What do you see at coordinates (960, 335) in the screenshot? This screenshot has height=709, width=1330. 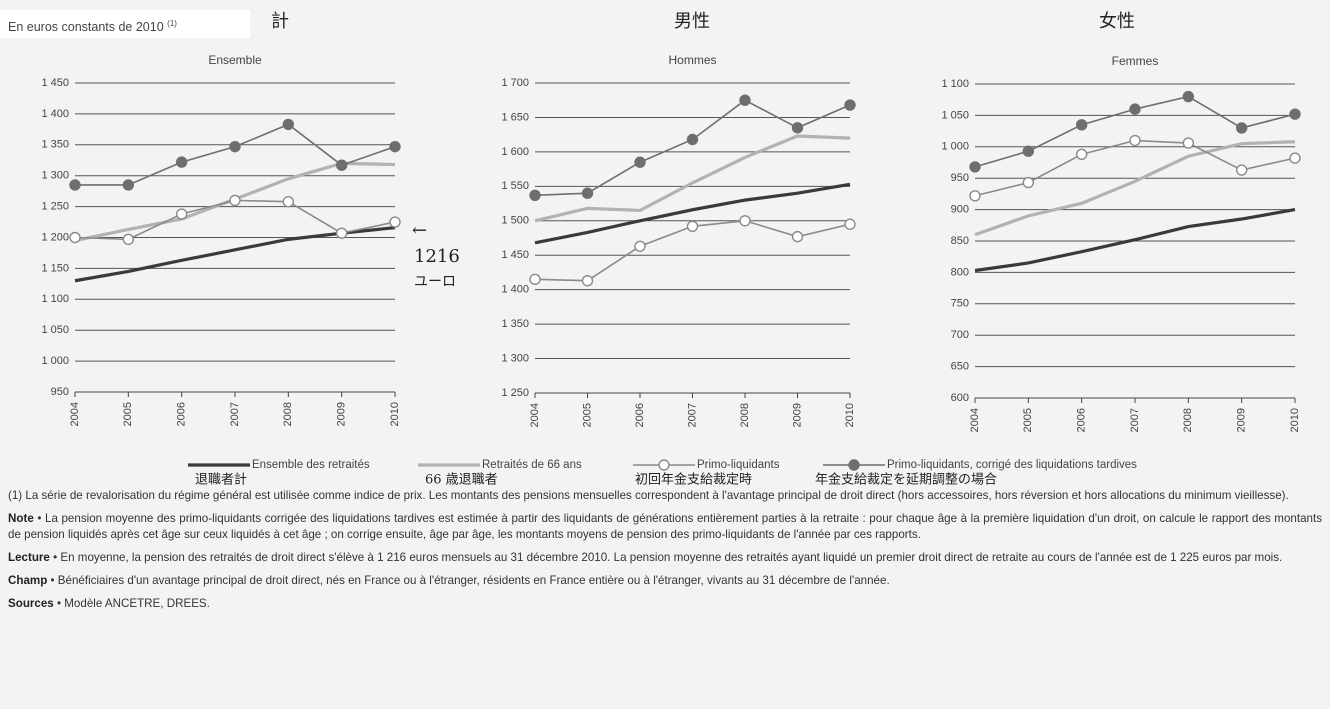 I see `y-tick-label: 700` at bounding box center [960, 335].